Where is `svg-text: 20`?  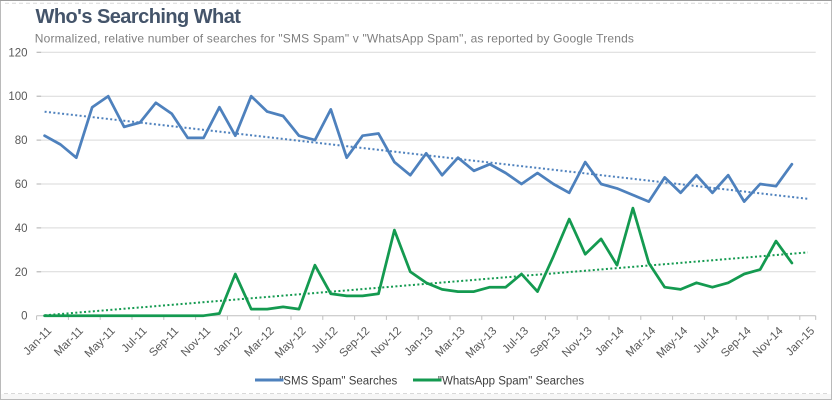 svg-text: 20 is located at coordinates (21, 273).